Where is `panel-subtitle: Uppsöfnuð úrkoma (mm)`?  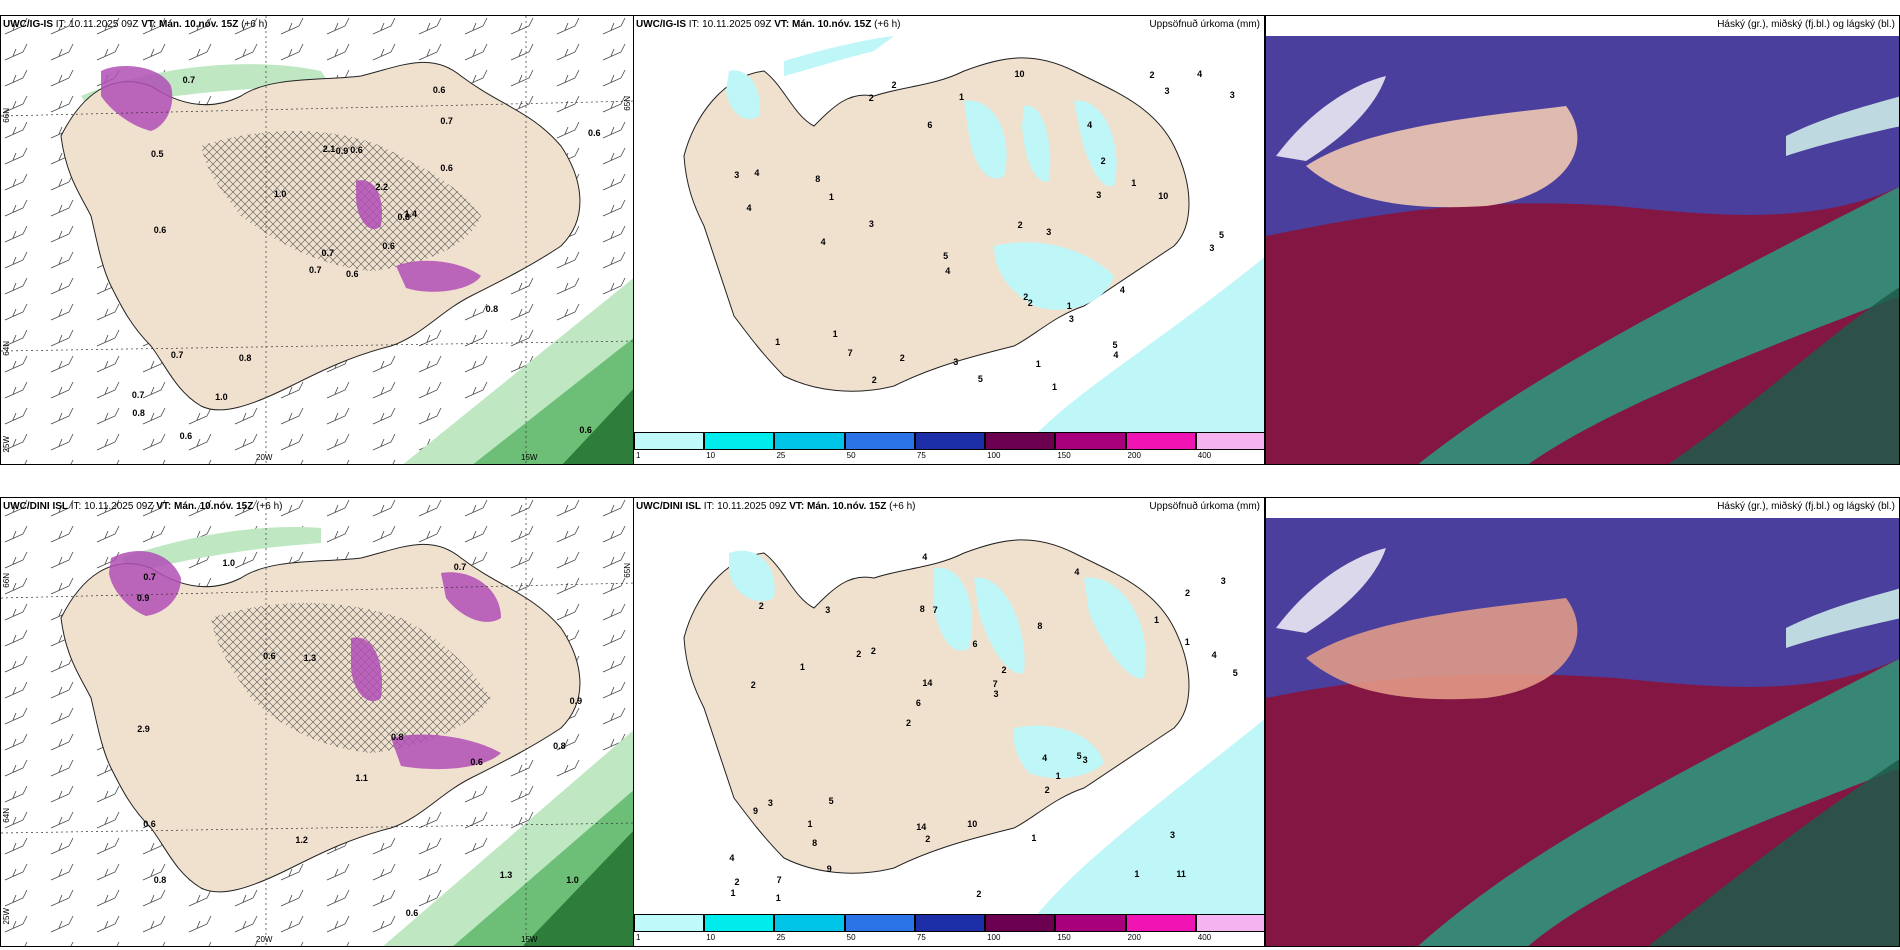
panel-subtitle: Uppsöfnuð úrkoma (mm) is located at coordinates (1204, 24).